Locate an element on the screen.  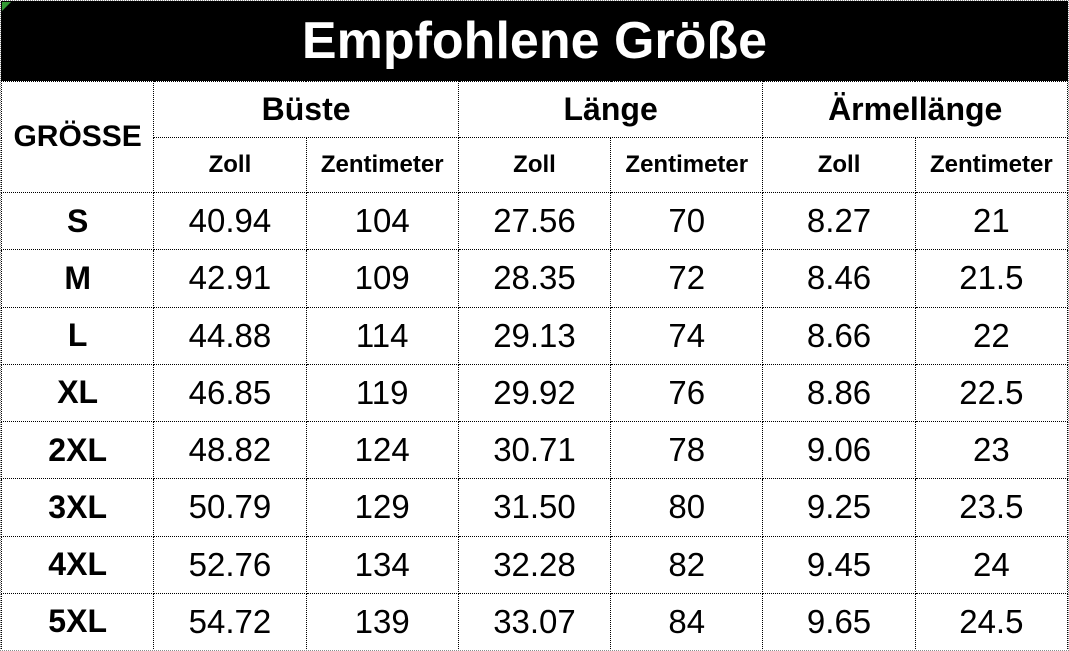
value-cell-sleeve-cm: 22 is located at coordinates (991, 335).